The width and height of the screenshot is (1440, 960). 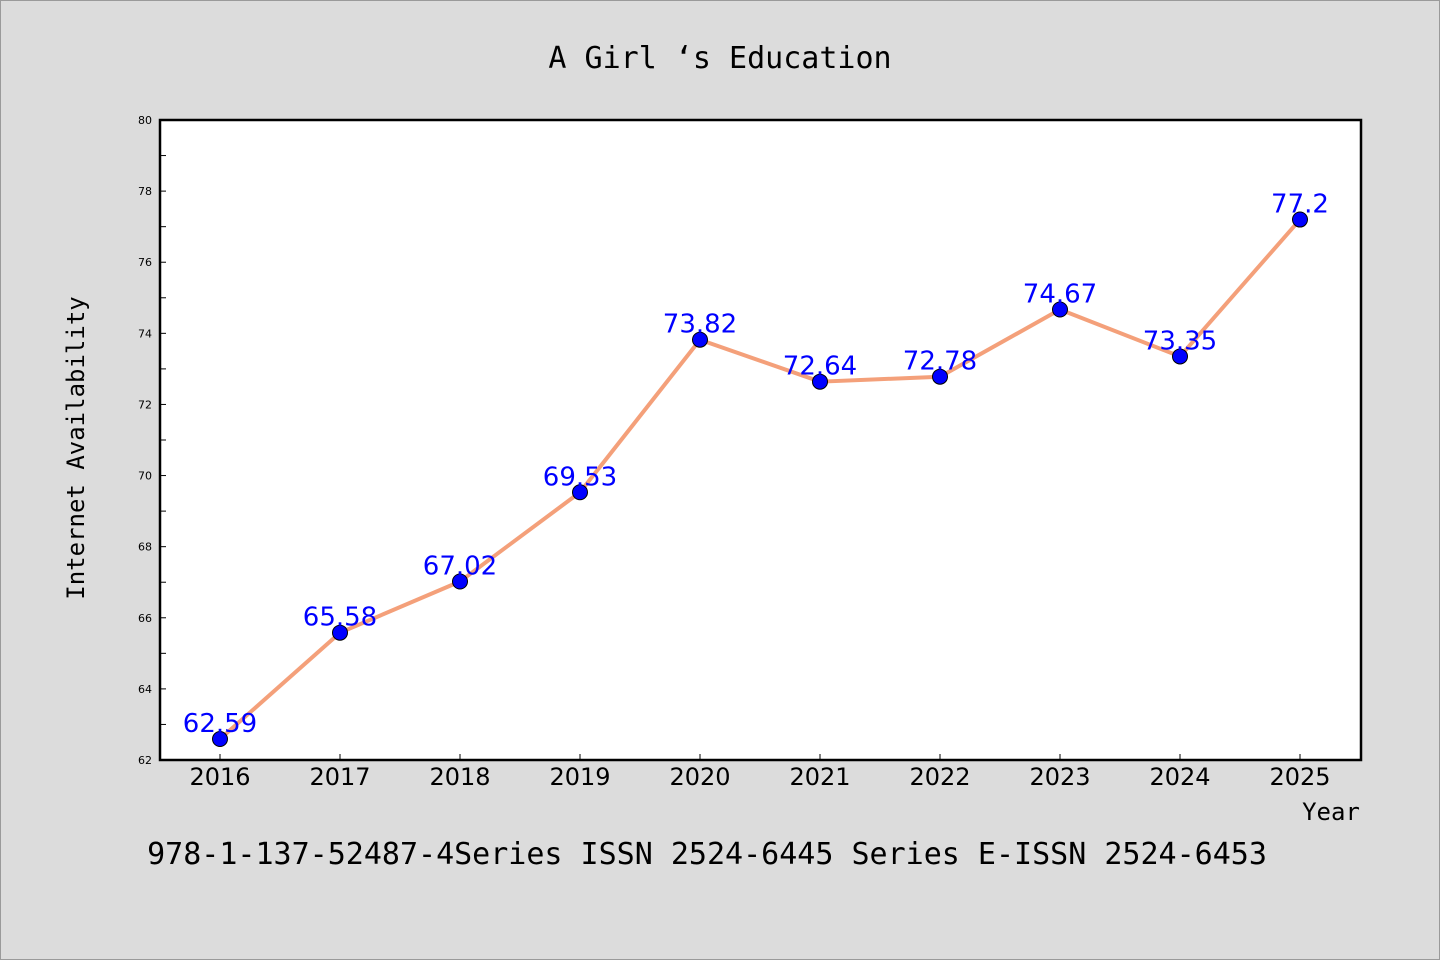 What do you see at coordinates (145, 547) in the screenshot?
I see `y-tick-label: 68` at bounding box center [145, 547].